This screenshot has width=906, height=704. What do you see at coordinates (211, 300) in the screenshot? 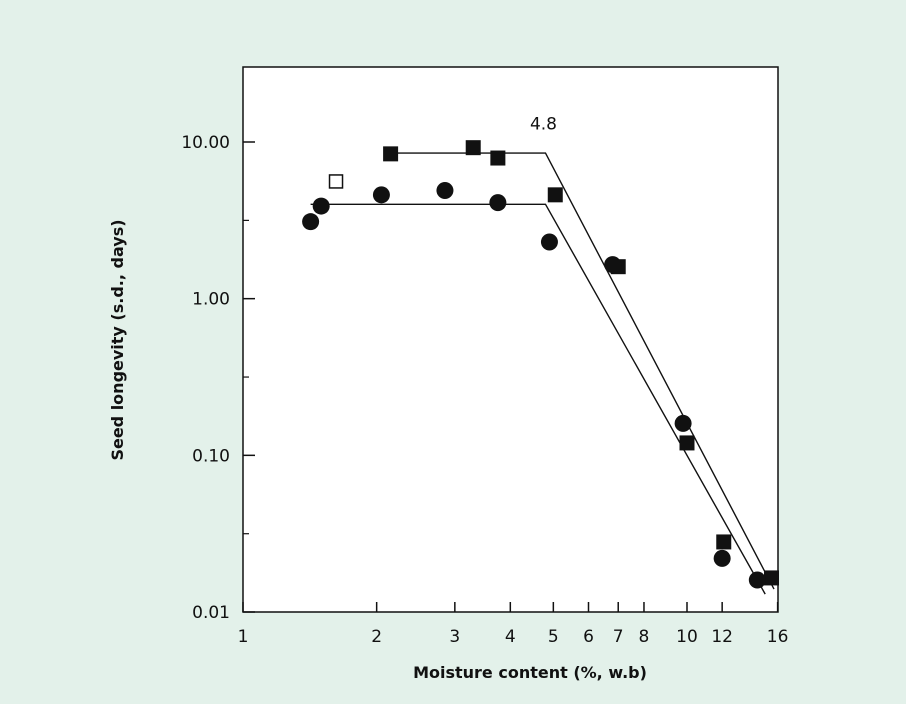
I see `y-tick-label: 1.00` at bounding box center [211, 300].